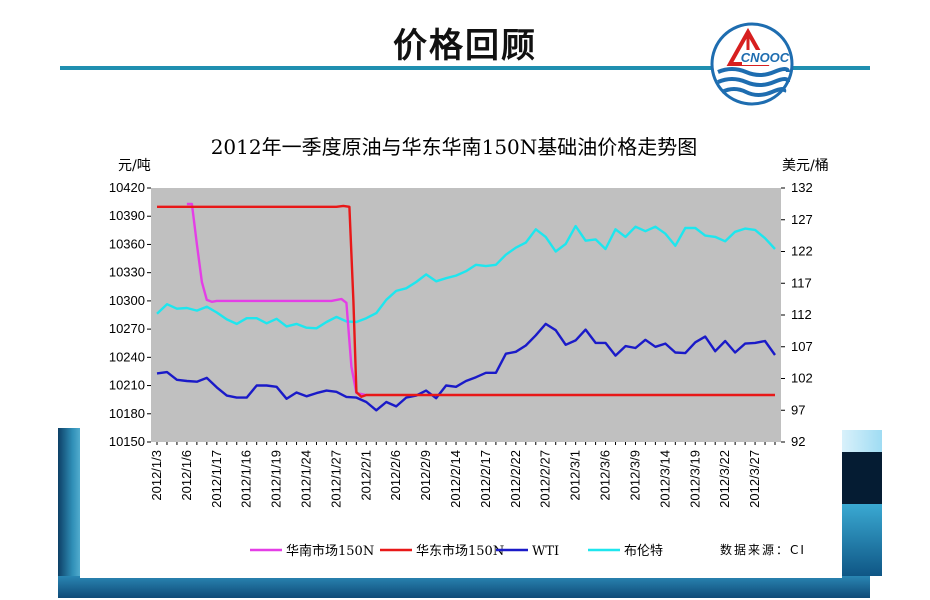  Describe the element at coordinates (763, 549) in the screenshot. I see `source-note: 数据来源：CI` at that location.